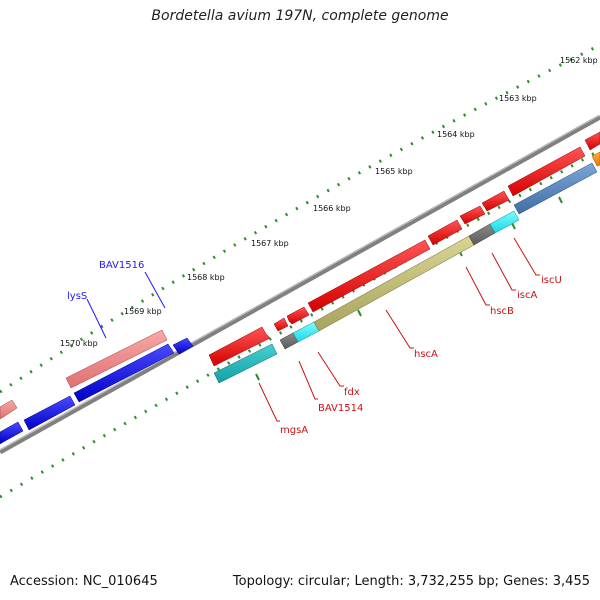 The width and height of the screenshot is (600, 600). What do you see at coordinates (306, 332) in the screenshot?
I see `gene-cyan-fdx` at bounding box center [306, 332].